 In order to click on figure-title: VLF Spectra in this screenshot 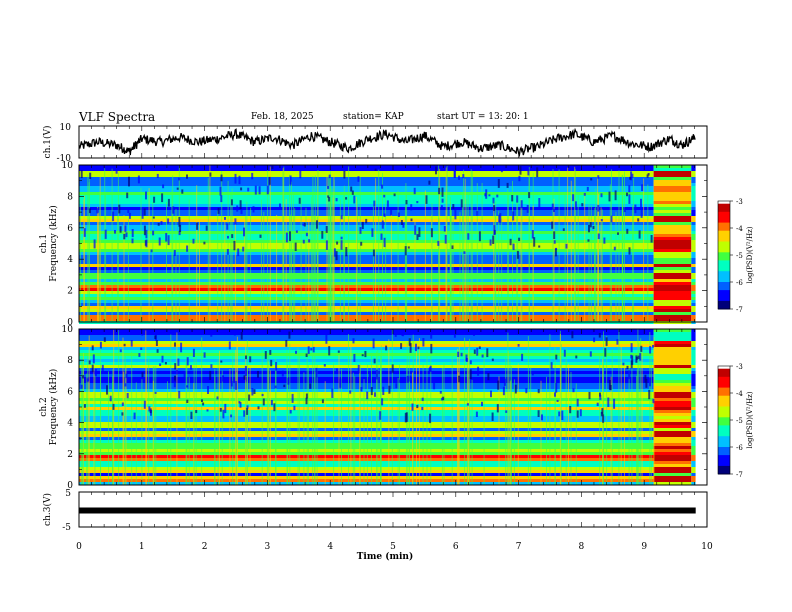, I will do `click(117, 117)`.